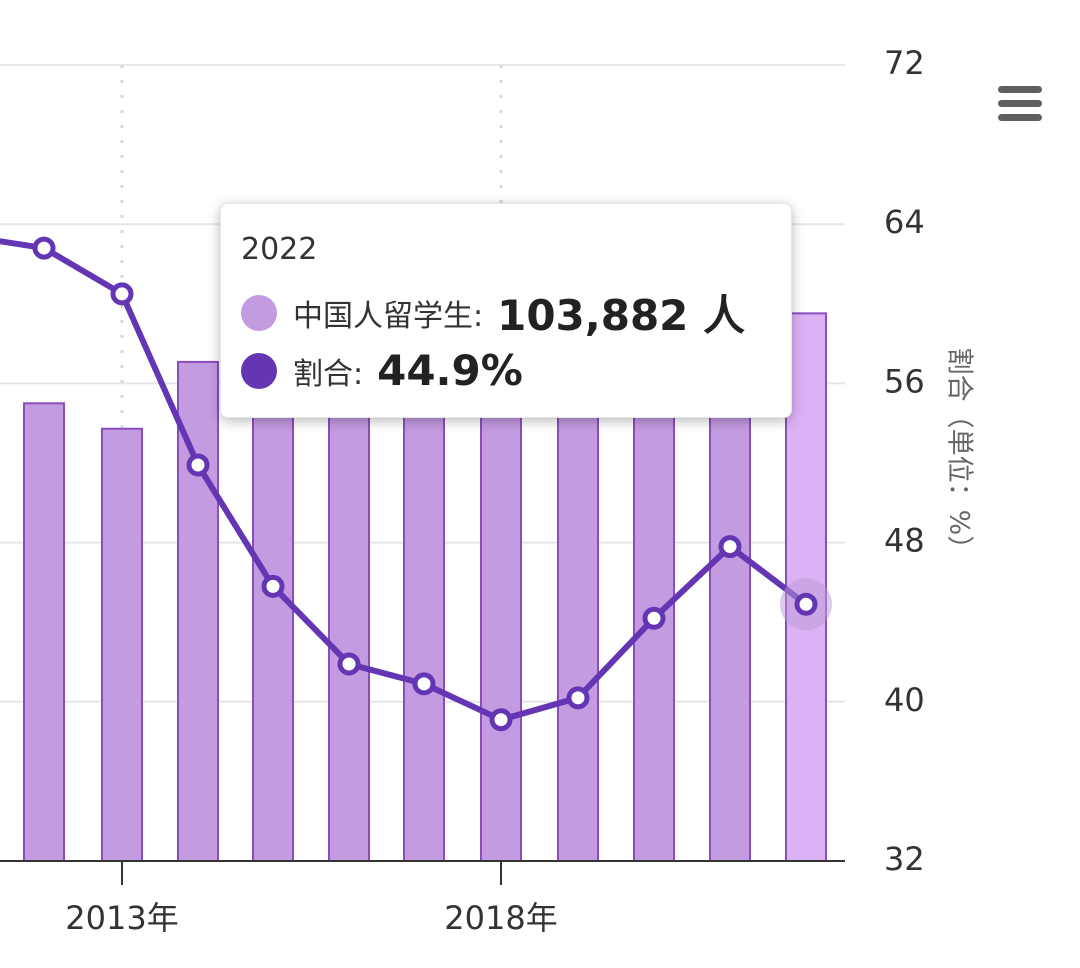 The height and width of the screenshot is (968, 1080). What do you see at coordinates (654, 618) in the screenshot?
I see `point-2020` at bounding box center [654, 618].